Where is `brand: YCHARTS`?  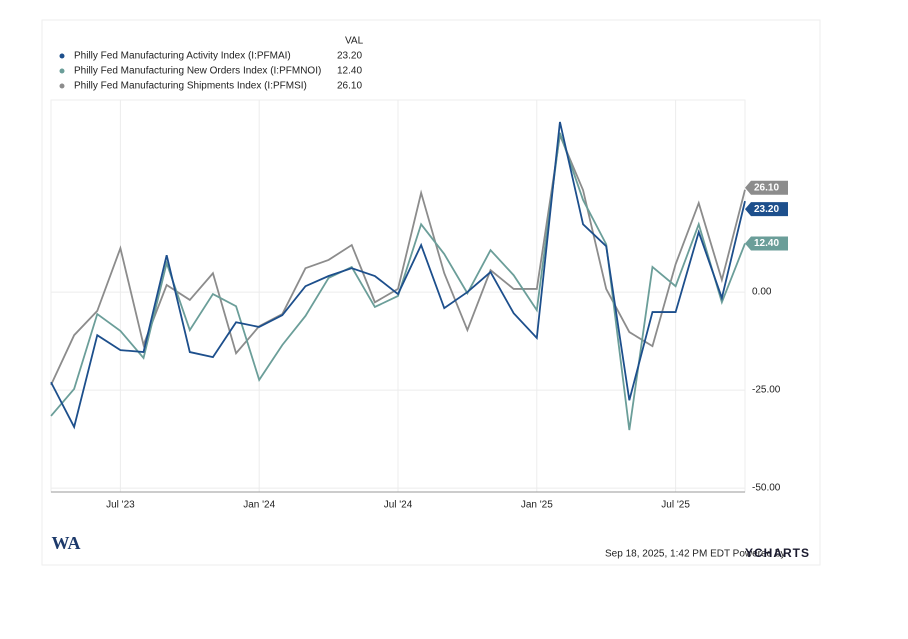 brand: YCHARTS is located at coordinates (777, 553).